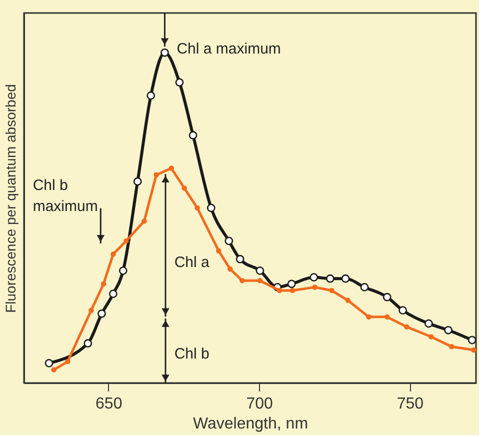 This screenshot has height=437, width=499. I want to click on annotation: Chl a maximum, so click(228, 49).